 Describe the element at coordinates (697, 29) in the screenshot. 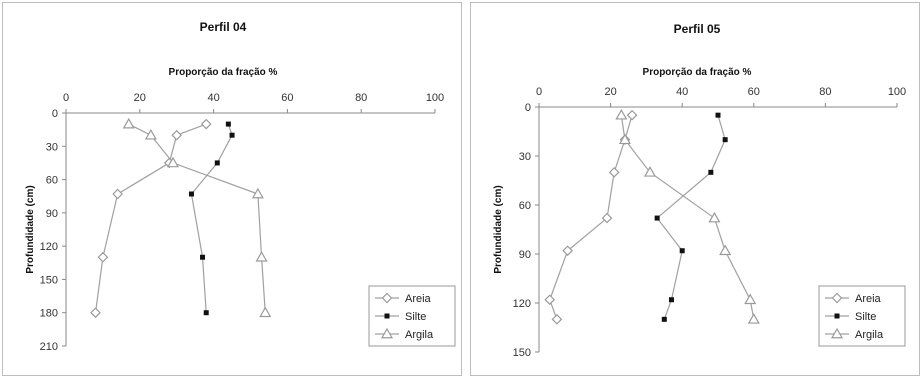

I see `c1-chart-title: Perfil 05` at that location.